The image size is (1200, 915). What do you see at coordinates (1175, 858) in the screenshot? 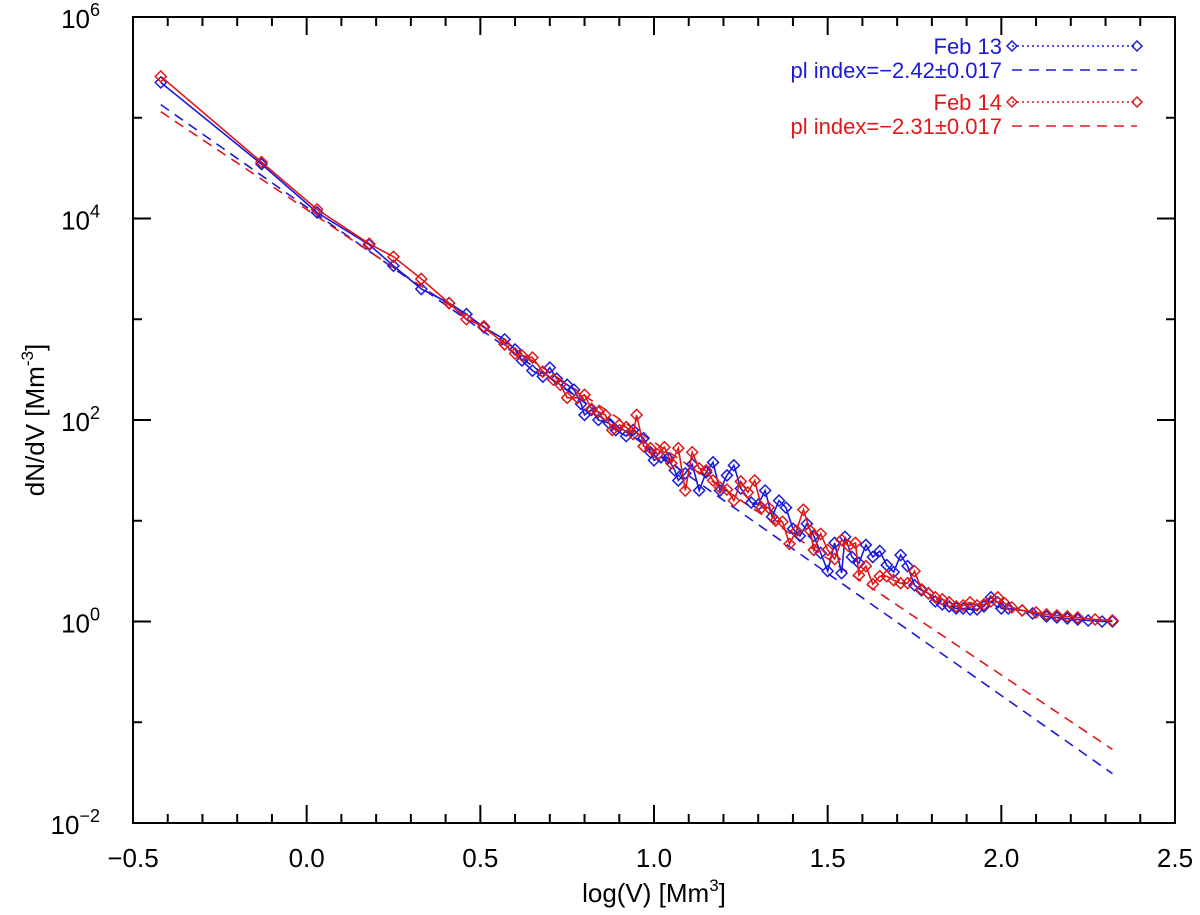
I see `x-tick-label: 2.5` at bounding box center [1175, 858].